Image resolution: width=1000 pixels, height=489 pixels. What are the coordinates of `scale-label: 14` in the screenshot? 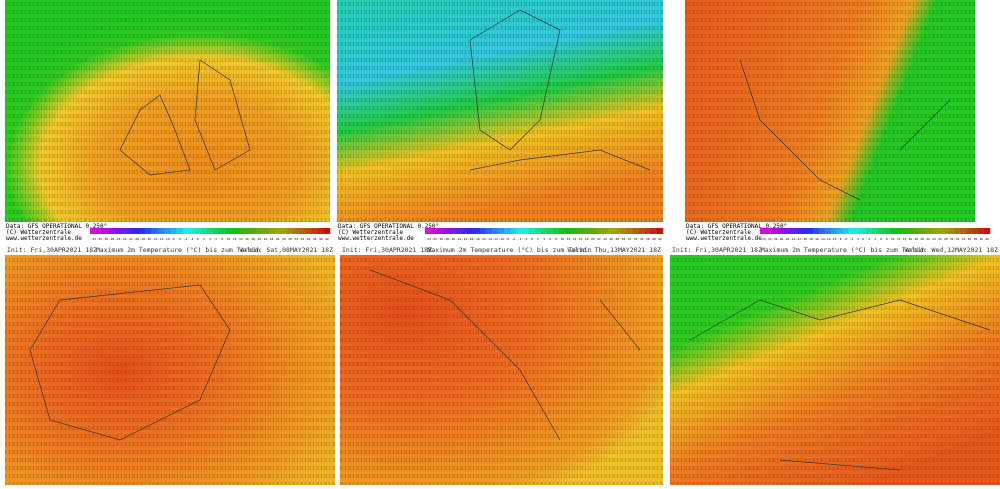 It's located at (905, 239).